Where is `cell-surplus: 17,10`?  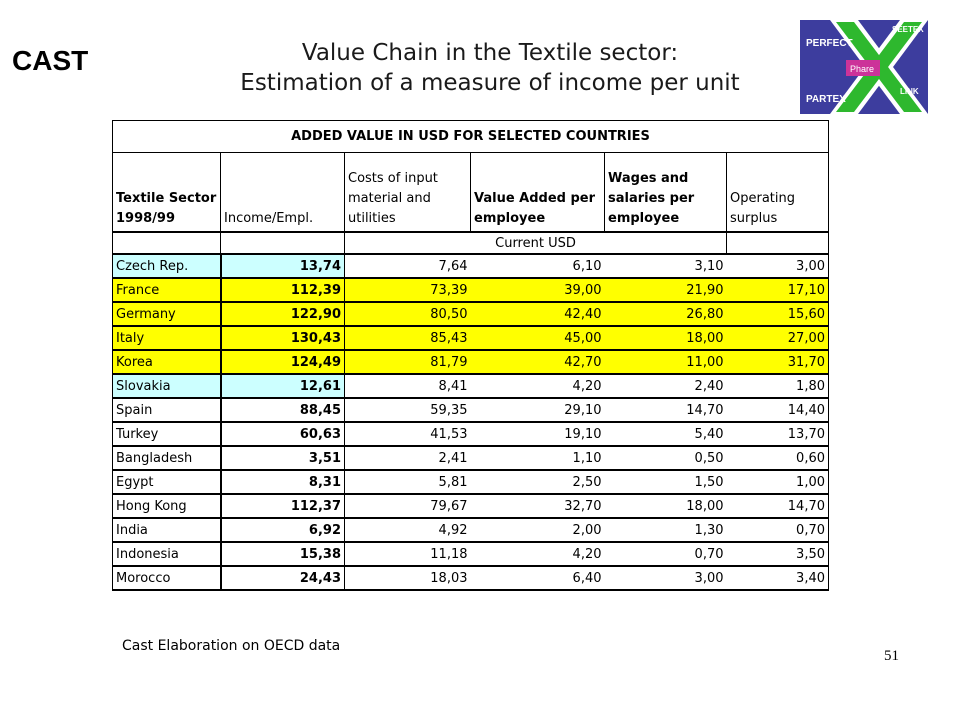 cell-surplus: 17,10 is located at coordinates (777, 290).